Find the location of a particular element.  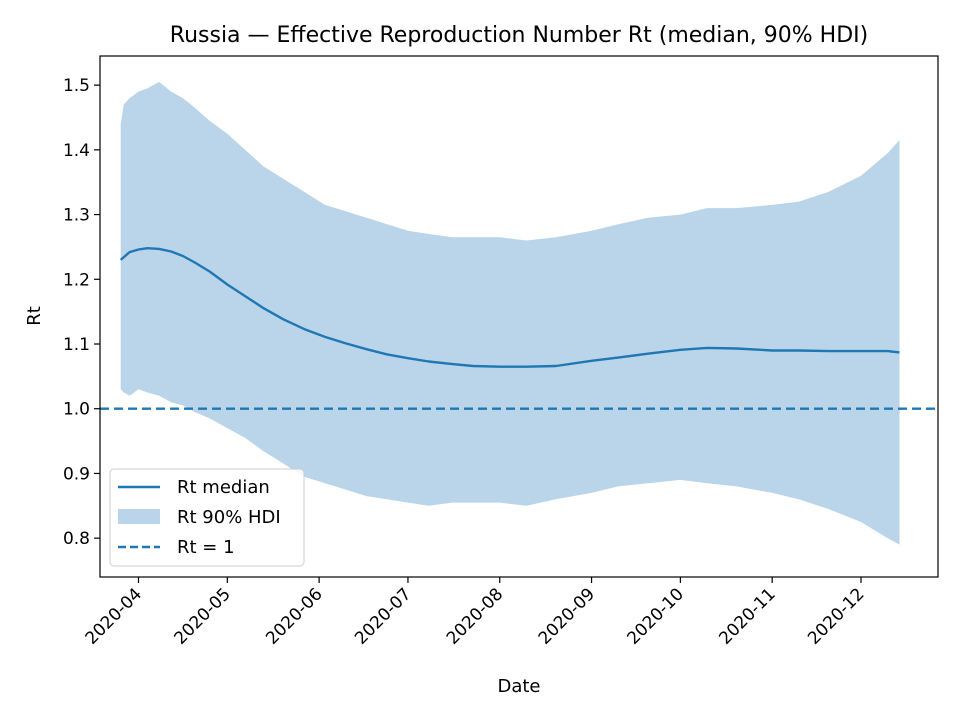

legend-hdi-swatch is located at coordinates (139, 516).